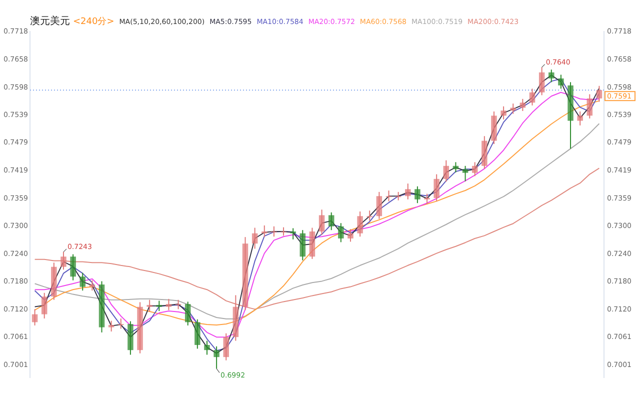  I want to click on chart-title: 澳元美元, so click(50, 21).